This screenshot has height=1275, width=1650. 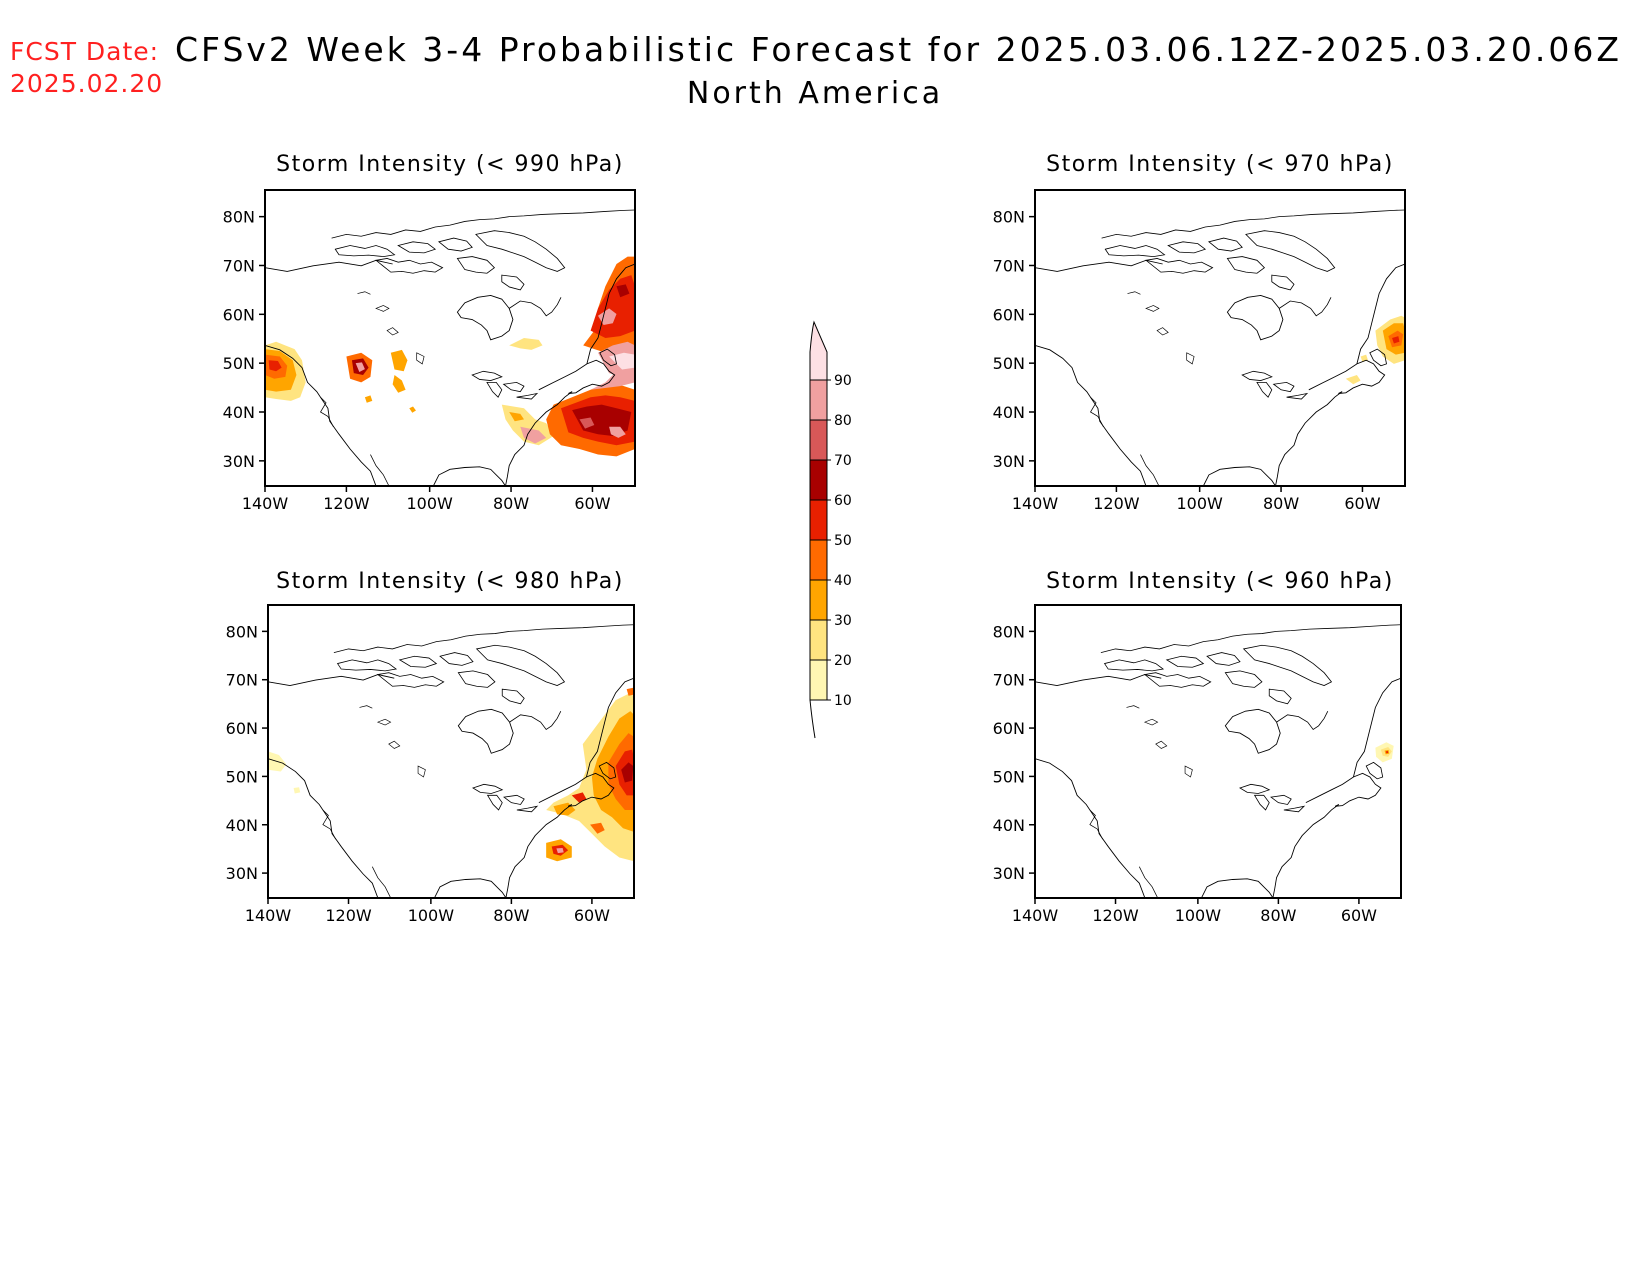 What do you see at coordinates (843, 421) in the screenshot?
I see `colorbar-label: 80` at bounding box center [843, 421].